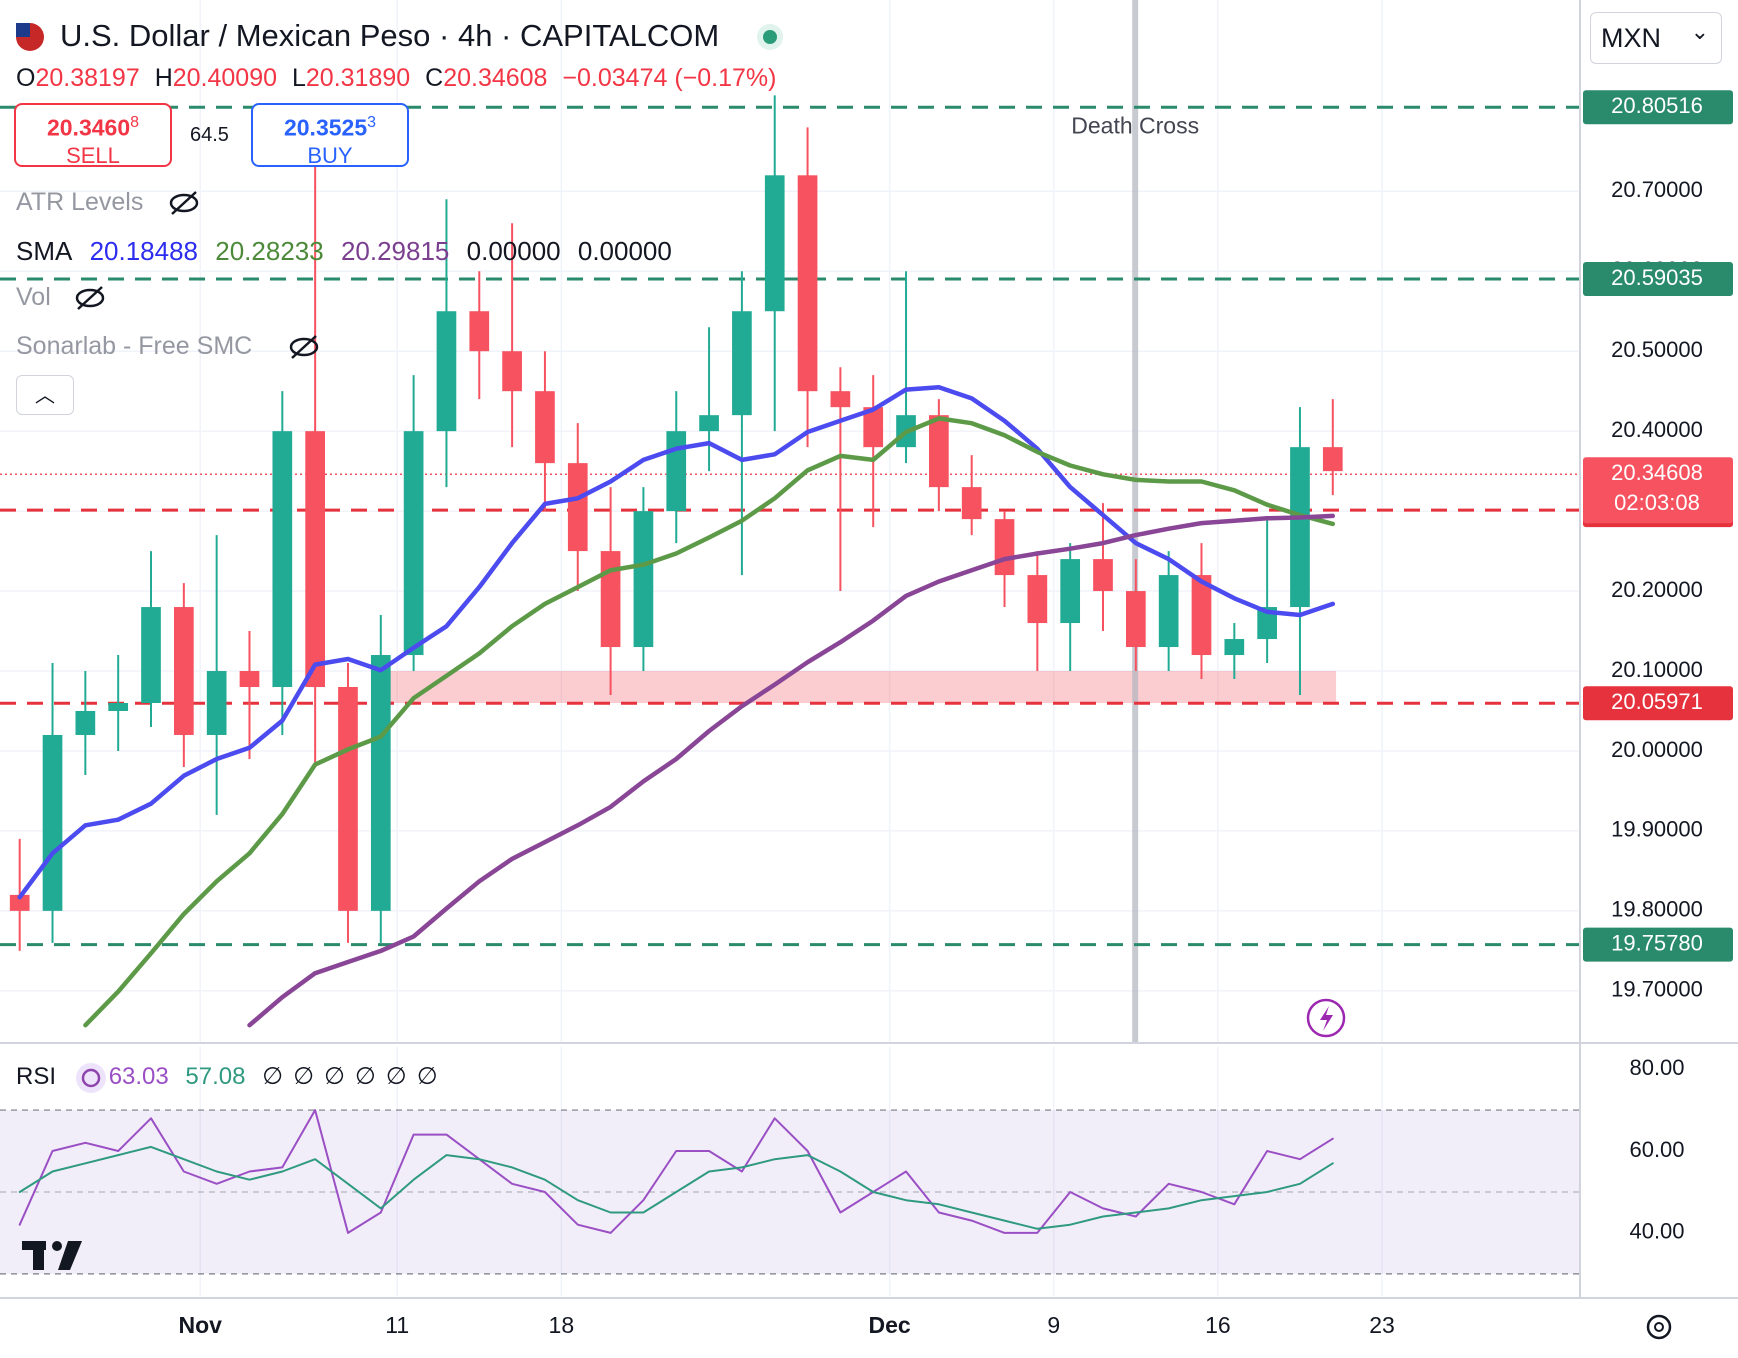 The height and width of the screenshot is (1358, 1738). Describe the element at coordinates (495, 78) in the screenshot. I see `ohlc-value: 20.34608` at that location.